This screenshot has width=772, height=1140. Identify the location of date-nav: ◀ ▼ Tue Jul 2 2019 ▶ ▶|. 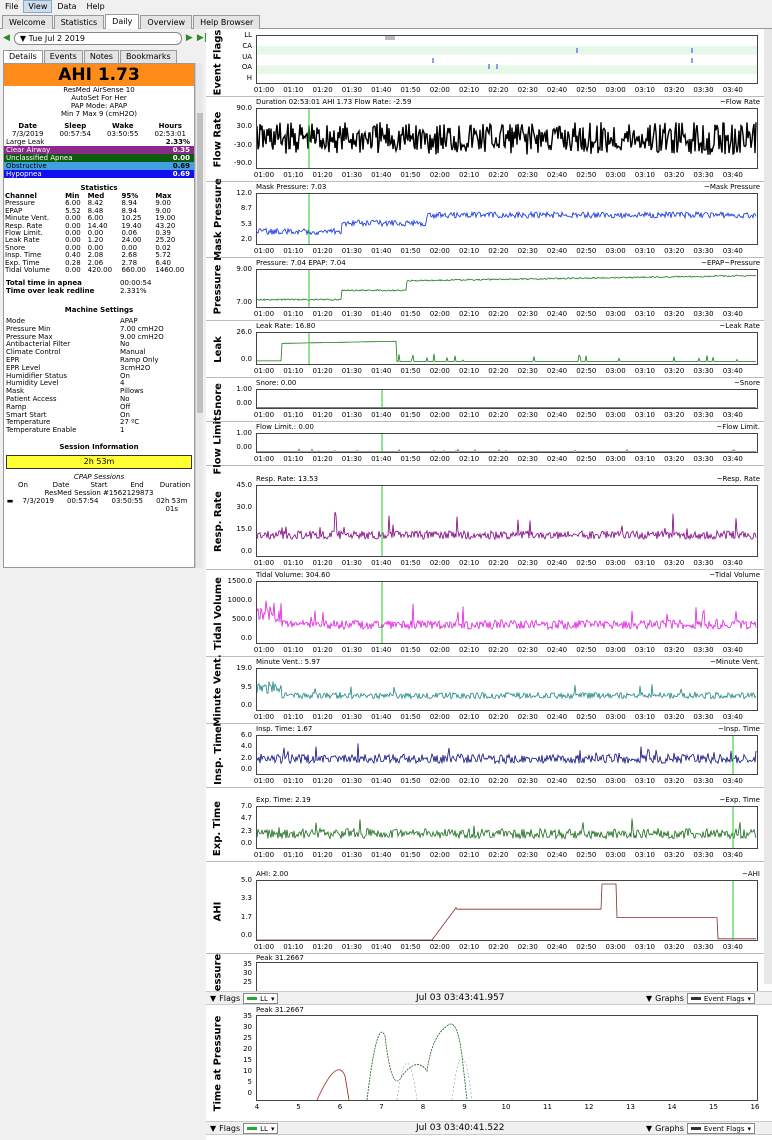
(105, 38).